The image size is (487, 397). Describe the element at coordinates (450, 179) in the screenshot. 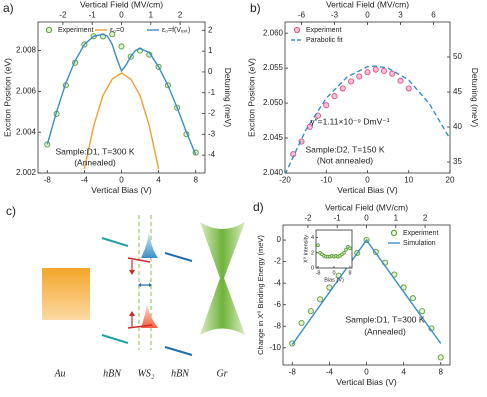

I see `x-tick-label: 20` at that location.